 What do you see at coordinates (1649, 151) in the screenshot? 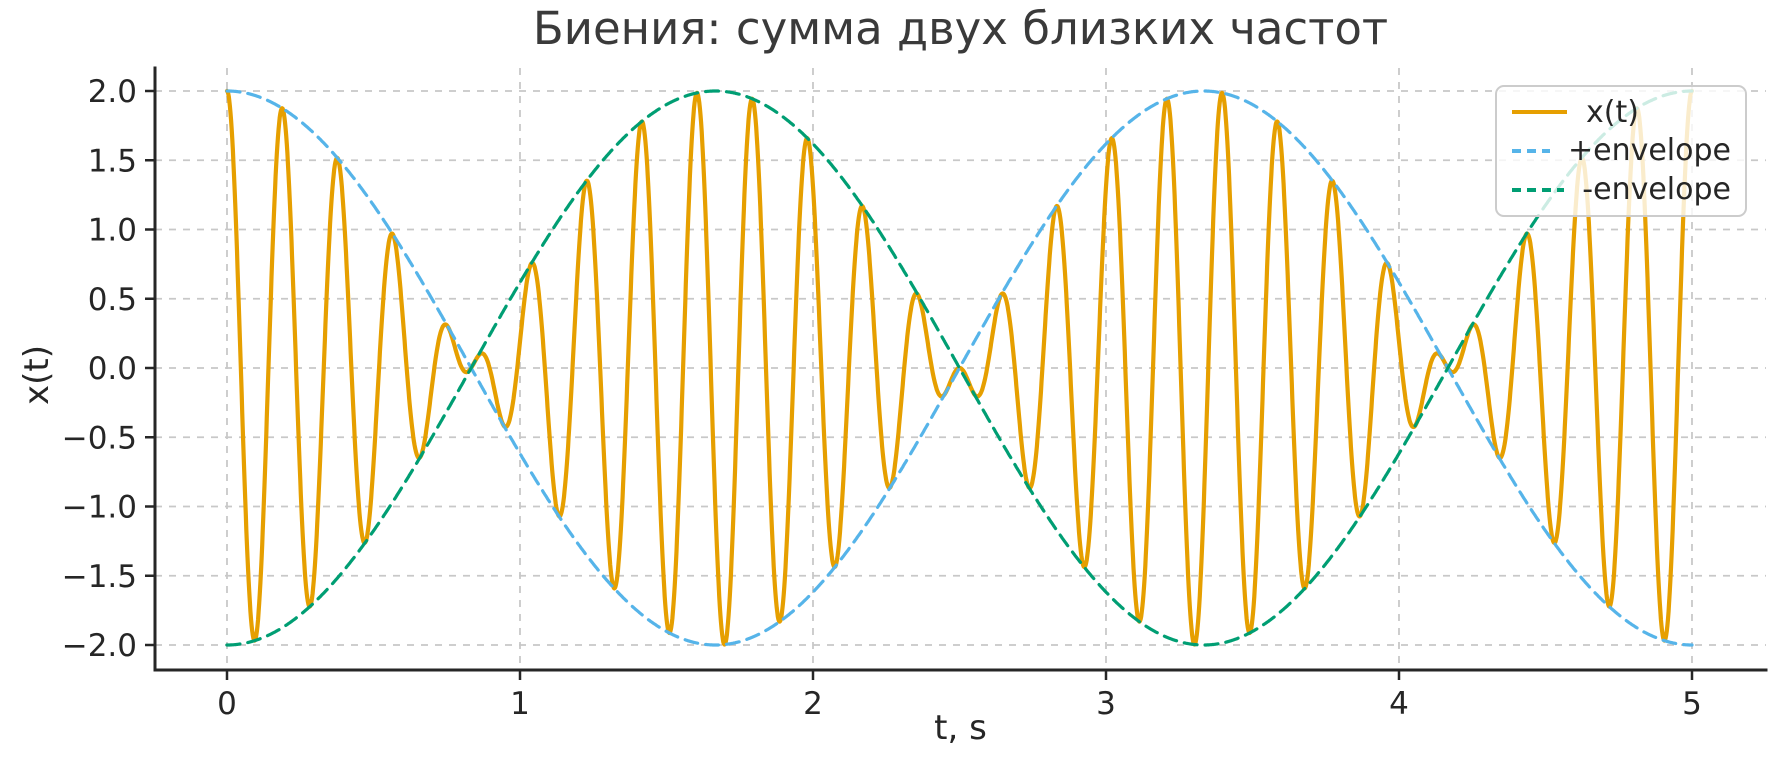
I see `legend-label: +envelope` at bounding box center [1649, 151].